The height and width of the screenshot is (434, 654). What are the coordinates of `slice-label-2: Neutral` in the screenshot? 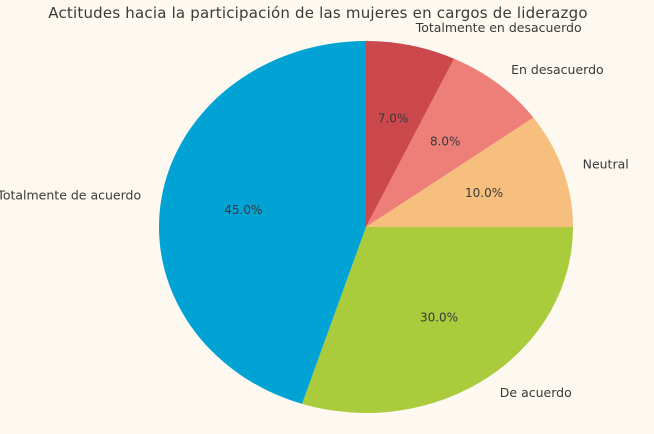 It's located at (606, 163).